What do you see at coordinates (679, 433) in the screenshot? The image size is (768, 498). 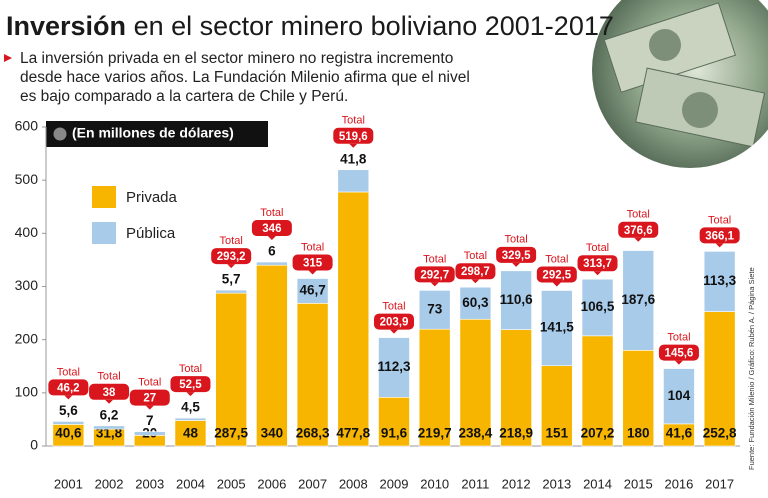 I see `value-label: 41,6` at bounding box center [679, 433].